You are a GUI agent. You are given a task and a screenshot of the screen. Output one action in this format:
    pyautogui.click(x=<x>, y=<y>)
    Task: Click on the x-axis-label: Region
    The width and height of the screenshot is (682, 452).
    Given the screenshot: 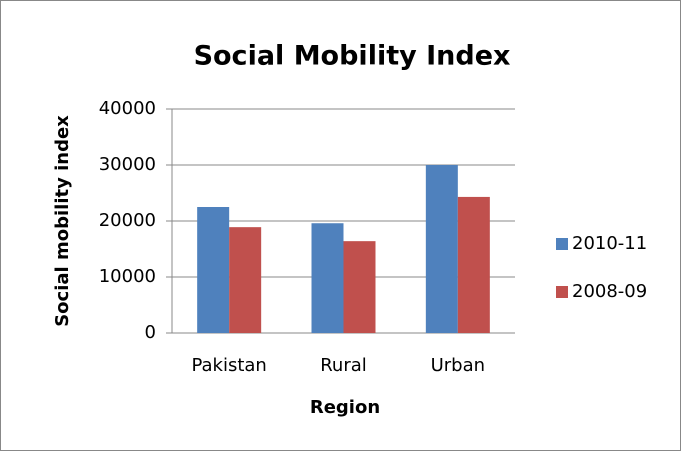 What is the action you would take?
    pyautogui.click(x=345, y=407)
    